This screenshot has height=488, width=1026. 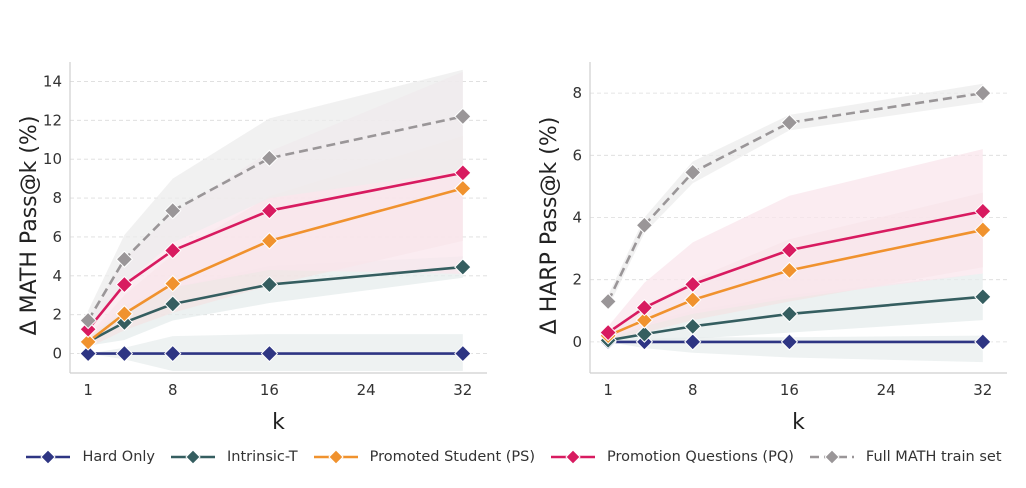 I want to click on legend-label: Full MATH train set, so click(x=933, y=457).